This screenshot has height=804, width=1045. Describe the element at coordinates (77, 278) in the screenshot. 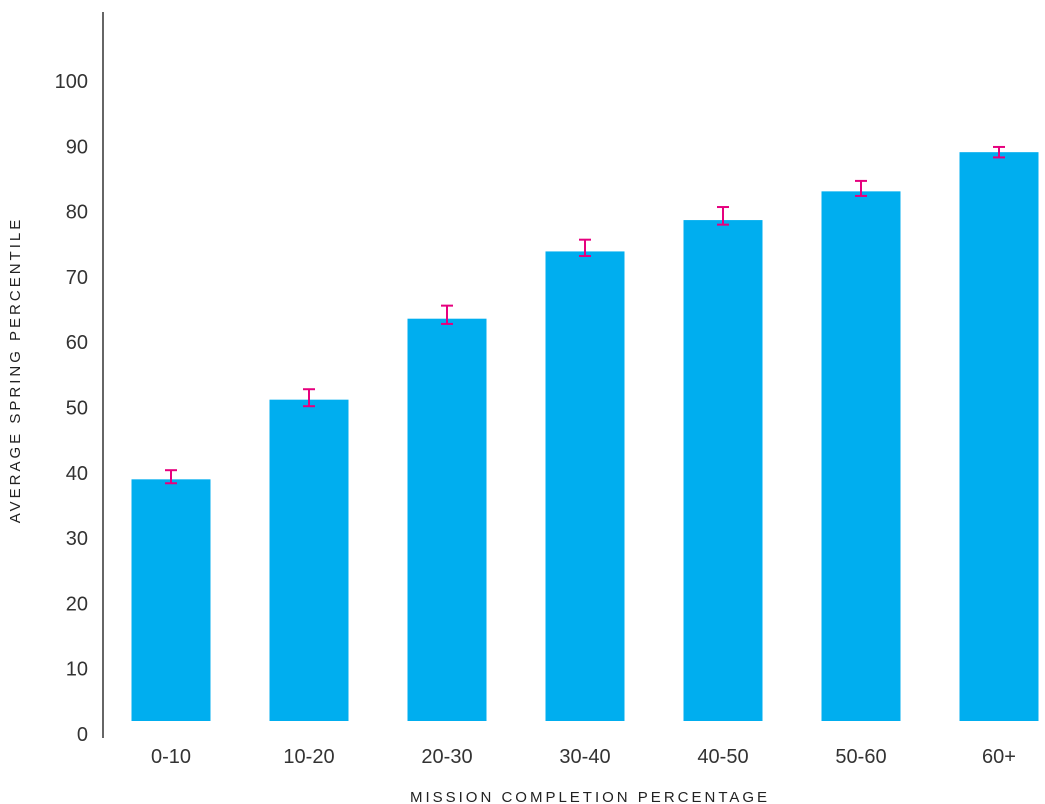

I see `y-tick-label: 70` at that location.